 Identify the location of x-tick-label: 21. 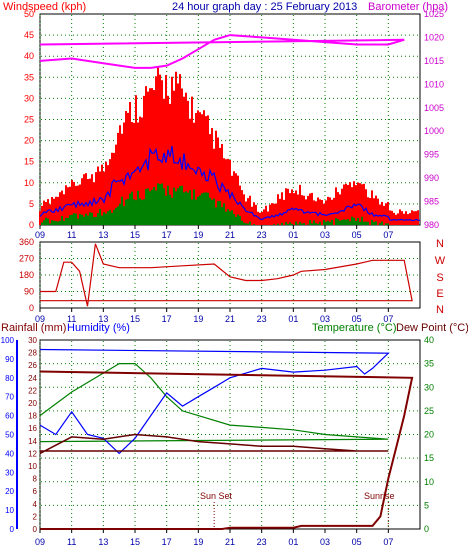
(230, 542).